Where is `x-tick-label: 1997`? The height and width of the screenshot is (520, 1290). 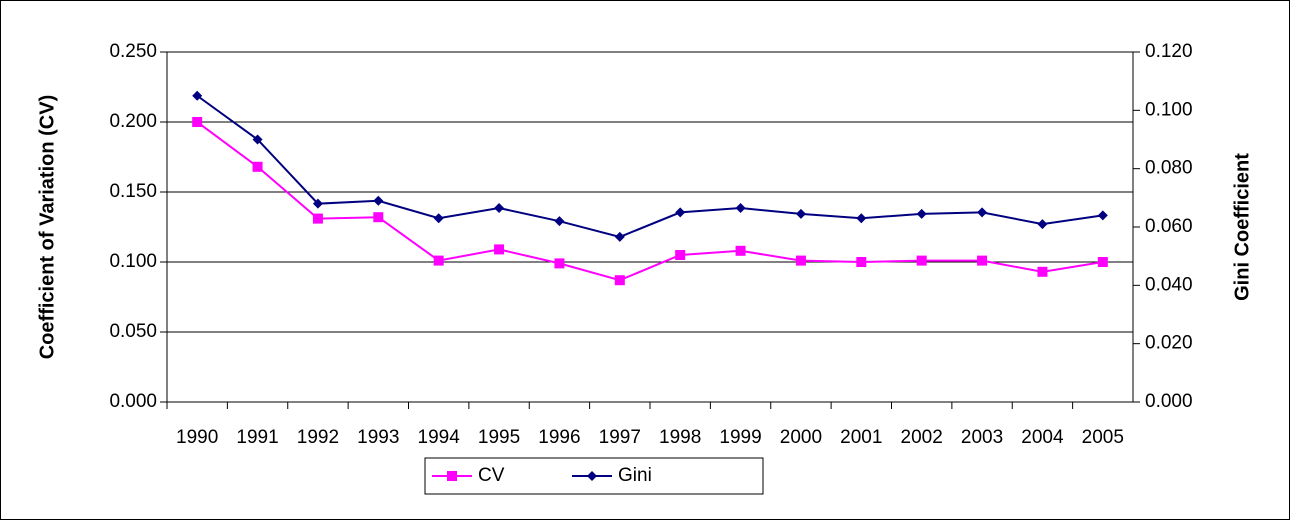 x-tick-label: 1997 is located at coordinates (620, 437).